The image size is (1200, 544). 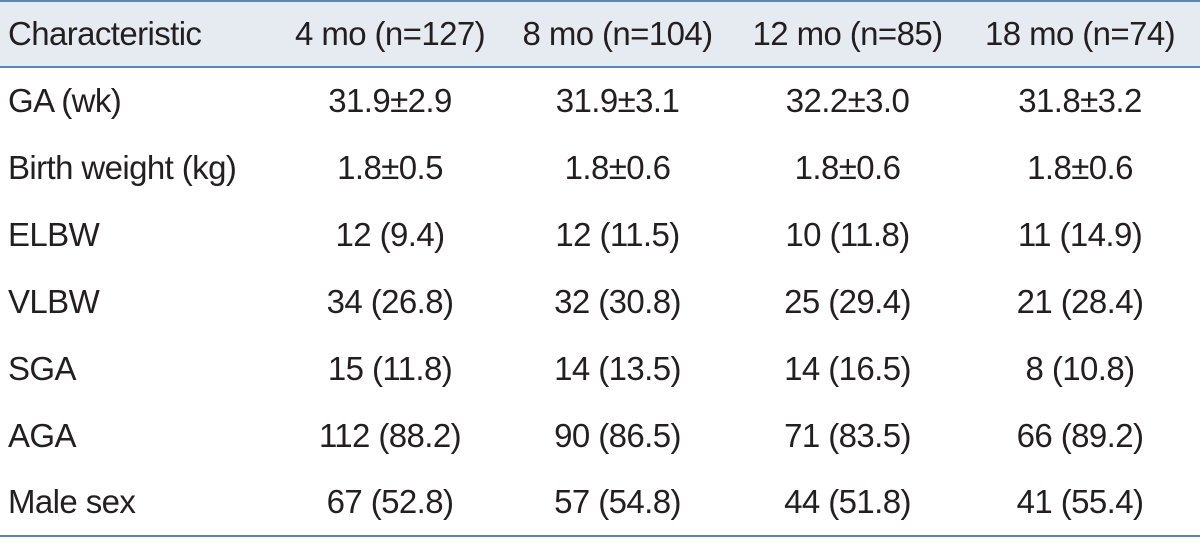 I want to click on table-row: ELBW 12 (9.4) 12 (11.5) 10 (11.8) 11 (14.9), so click(x=600, y=234).